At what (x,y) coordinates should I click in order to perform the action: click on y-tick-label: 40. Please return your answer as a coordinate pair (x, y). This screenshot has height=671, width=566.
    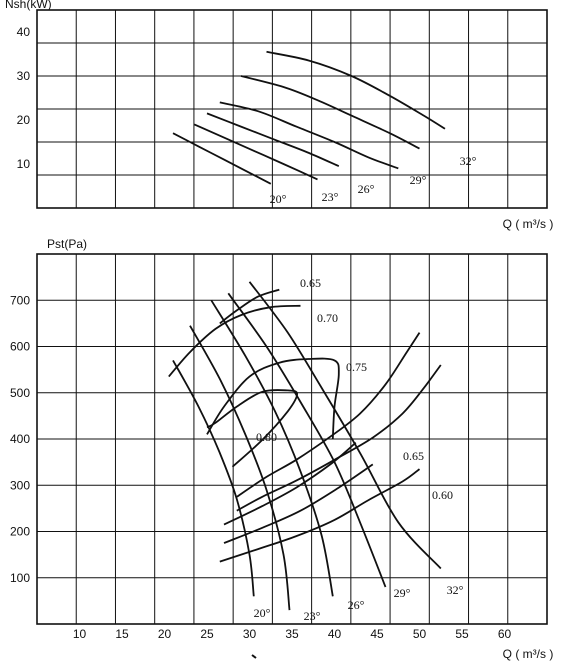
    Looking at the image, I should click on (24, 32).